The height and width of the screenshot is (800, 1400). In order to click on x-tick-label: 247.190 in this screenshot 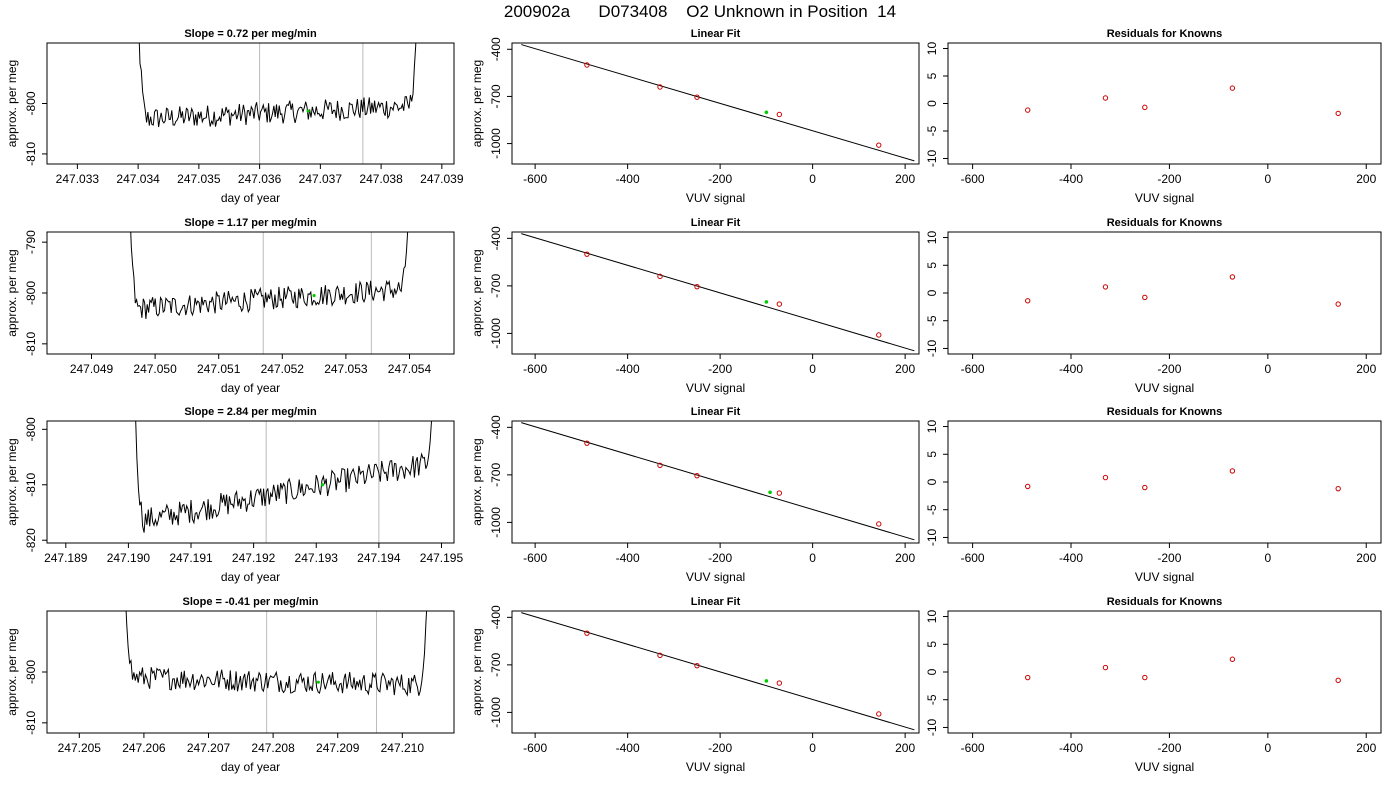, I will do `click(129, 558)`.